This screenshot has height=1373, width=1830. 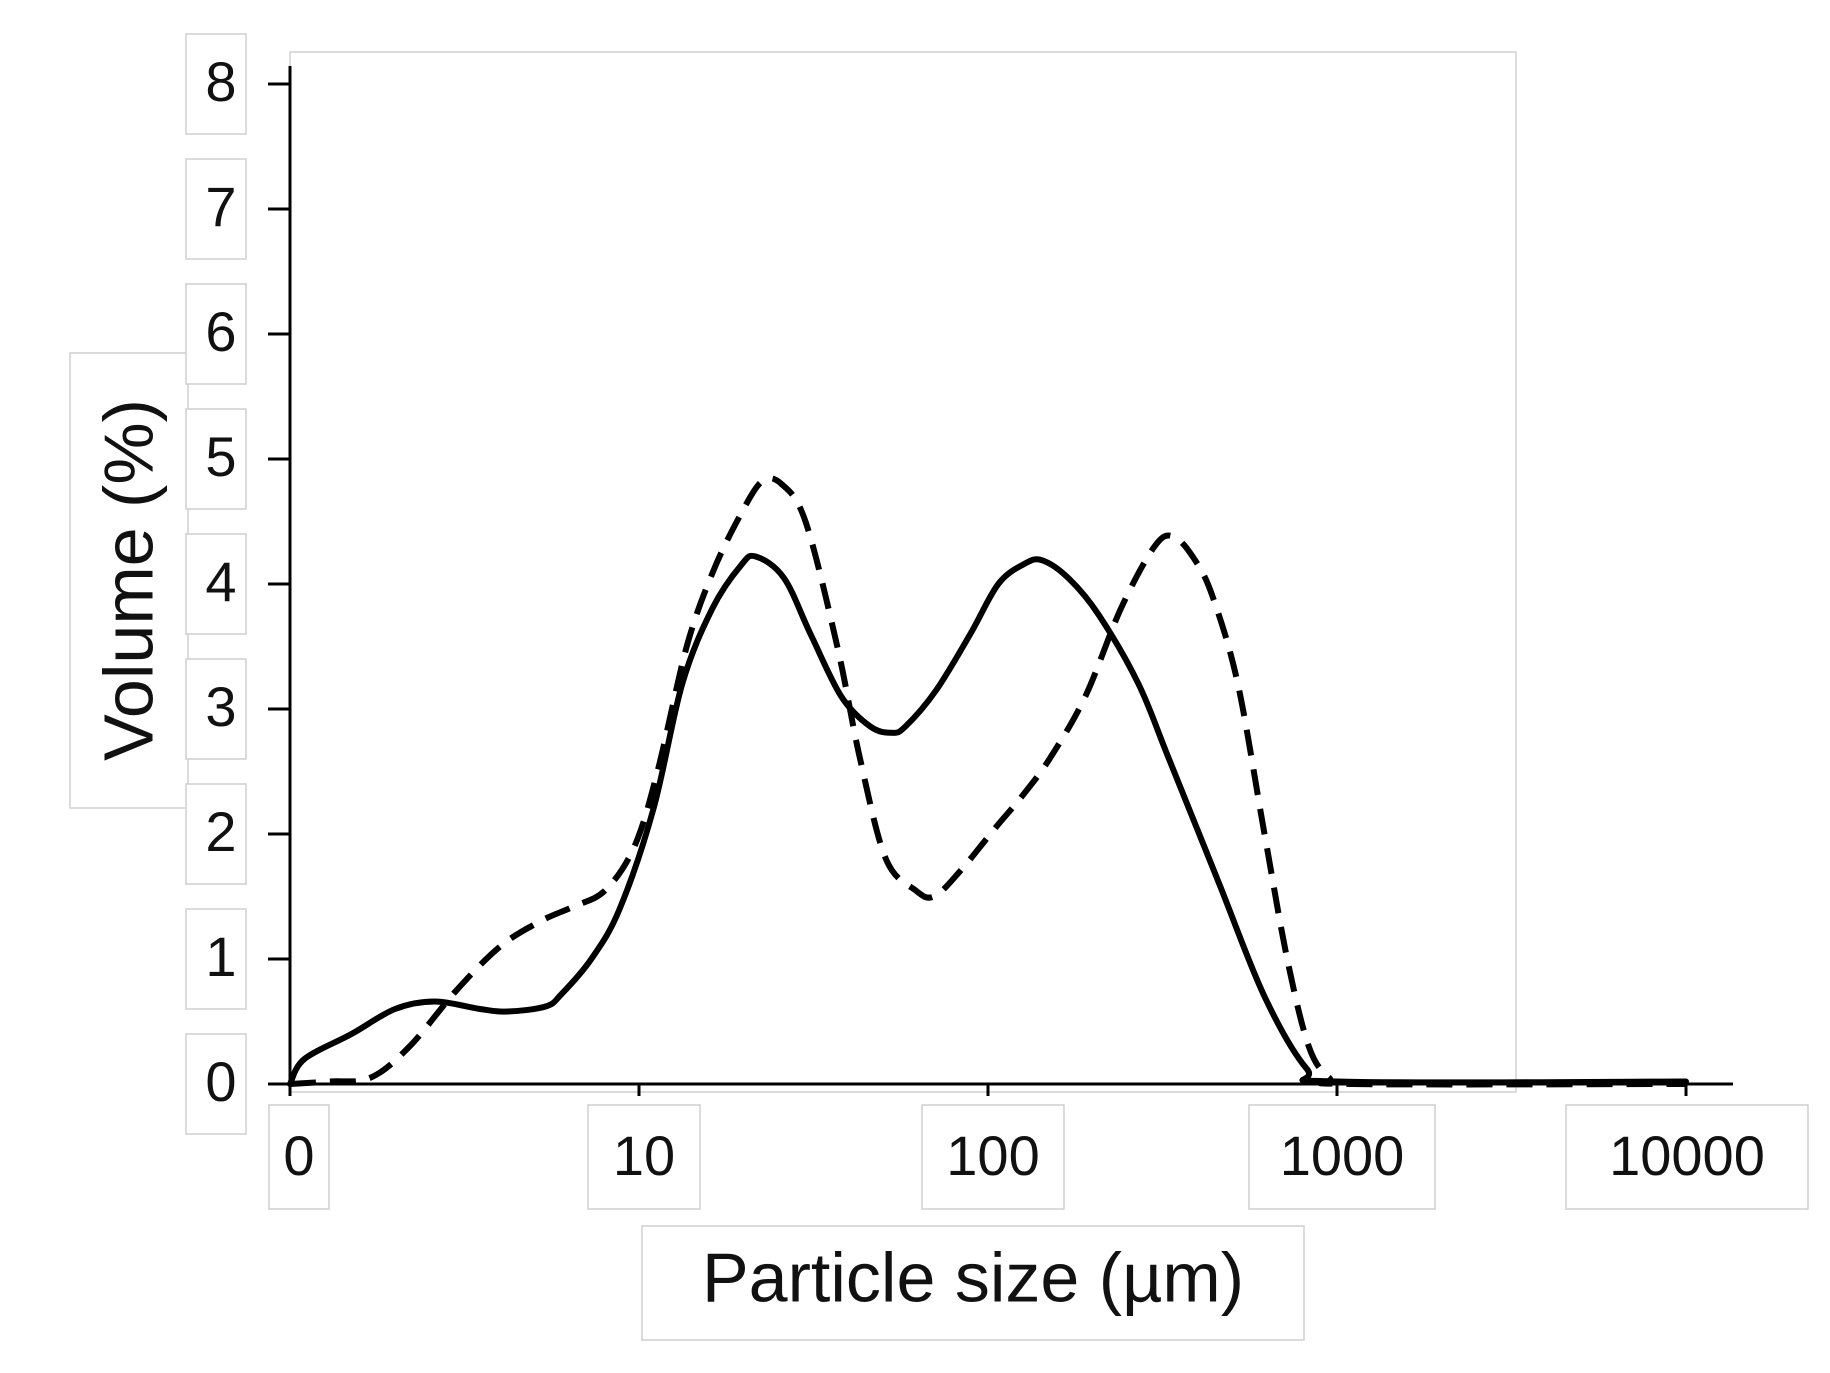 What do you see at coordinates (220, 956) in the screenshot?
I see `y-tick-label: 1` at bounding box center [220, 956].